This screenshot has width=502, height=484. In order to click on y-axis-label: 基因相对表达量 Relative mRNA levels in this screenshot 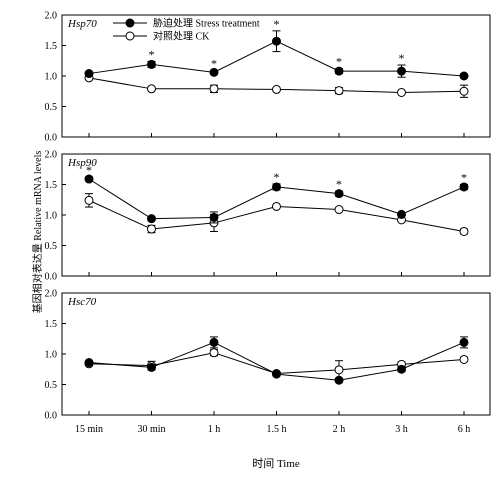, I will do `click(37, 232)`.